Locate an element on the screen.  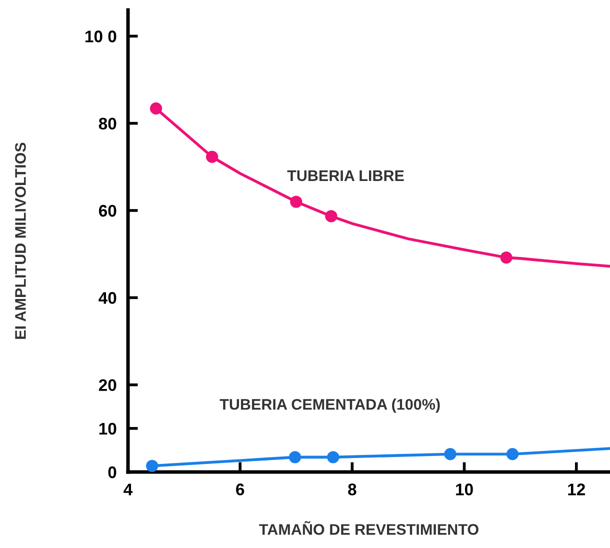
y-tick-label: 40 is located at coordinates (107, 298).